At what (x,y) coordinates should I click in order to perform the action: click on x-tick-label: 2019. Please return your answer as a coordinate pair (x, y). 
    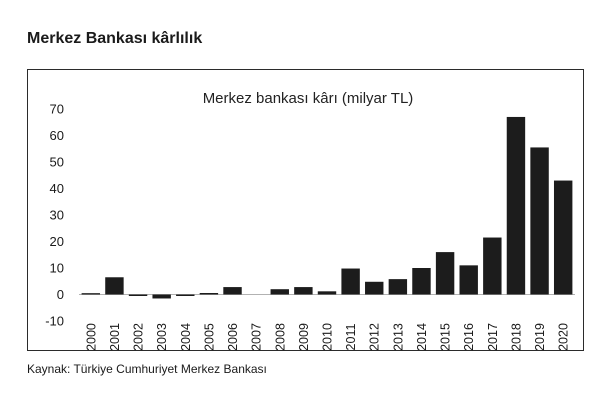
    Looking at the image, I should click on (540, 337).